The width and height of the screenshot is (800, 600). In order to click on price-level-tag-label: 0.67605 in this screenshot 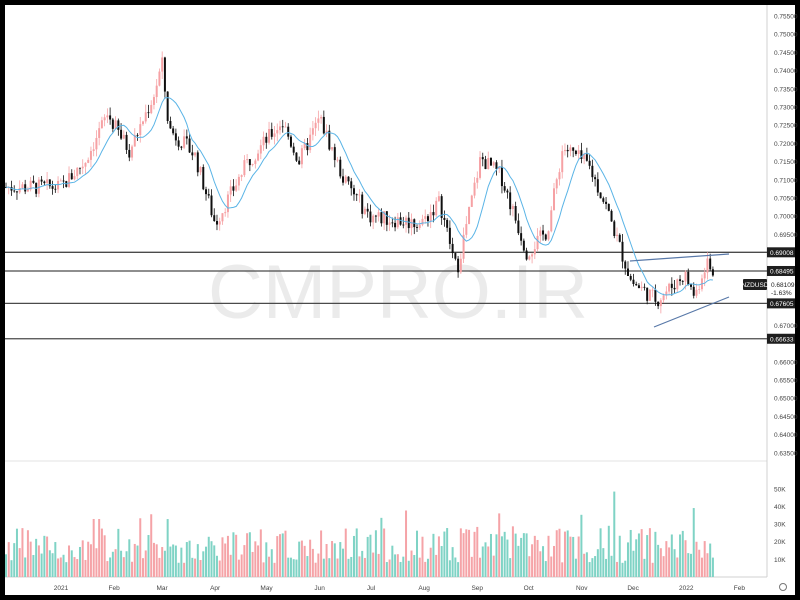, I will do `click(782, 304)`.